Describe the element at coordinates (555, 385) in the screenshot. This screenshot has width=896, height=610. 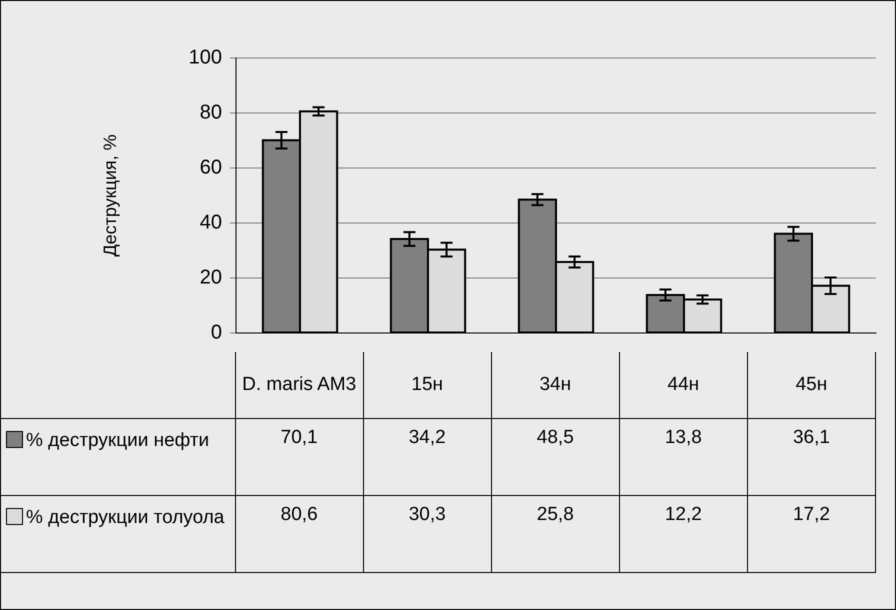
I see `x-tick-label: 34н` at that location.